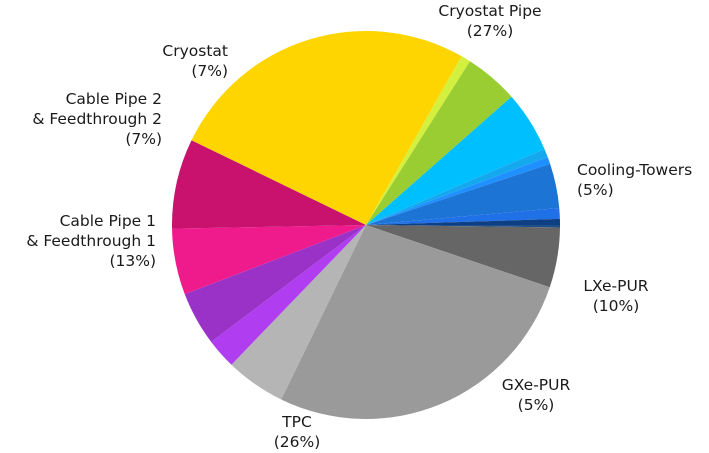 This screenshot has width=709, height=453. Describe the element at coordinates (643, 180) in the screenshot. I see `label-cooling-towers: Cooling-Towers (5%)` at that location.